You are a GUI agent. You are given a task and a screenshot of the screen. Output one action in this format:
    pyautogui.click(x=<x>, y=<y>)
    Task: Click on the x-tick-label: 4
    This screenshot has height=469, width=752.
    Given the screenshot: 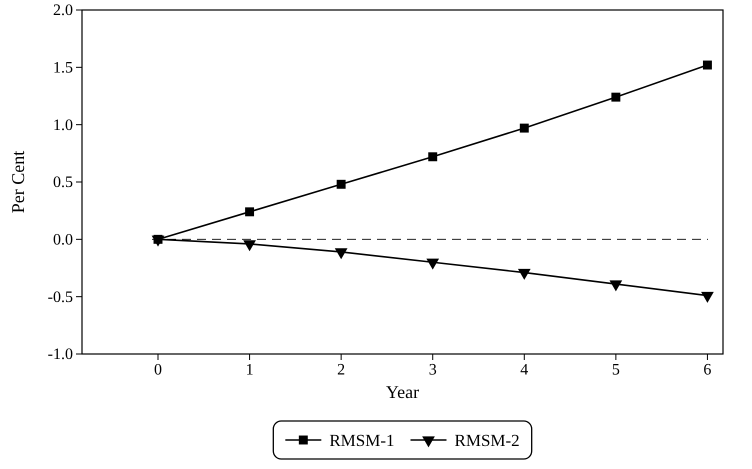 What is the action you would take?
    pyautogui.click(x=524, y=369)
    